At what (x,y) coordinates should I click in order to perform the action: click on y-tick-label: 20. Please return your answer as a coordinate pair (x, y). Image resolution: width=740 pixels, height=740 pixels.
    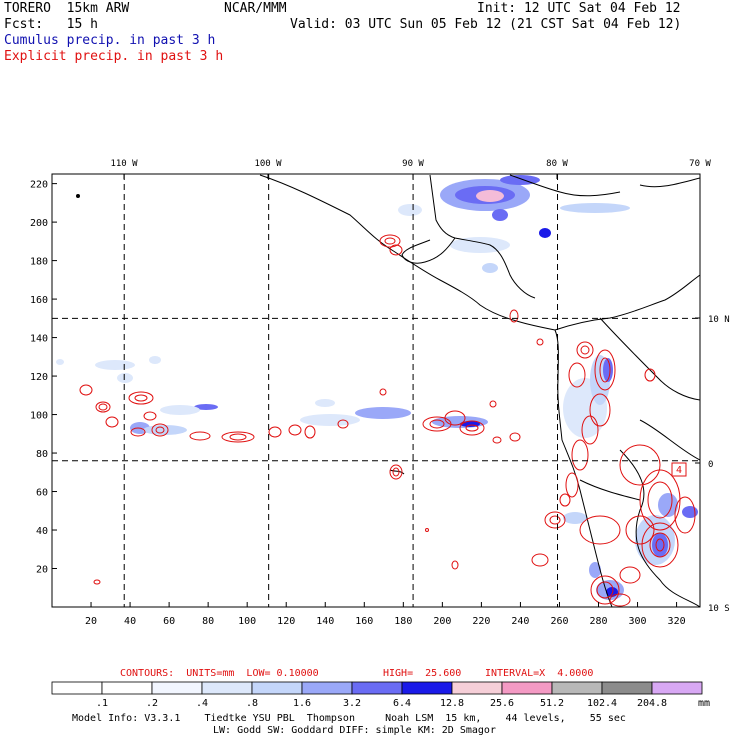
    Looking at the image, I should click on (42, 570).